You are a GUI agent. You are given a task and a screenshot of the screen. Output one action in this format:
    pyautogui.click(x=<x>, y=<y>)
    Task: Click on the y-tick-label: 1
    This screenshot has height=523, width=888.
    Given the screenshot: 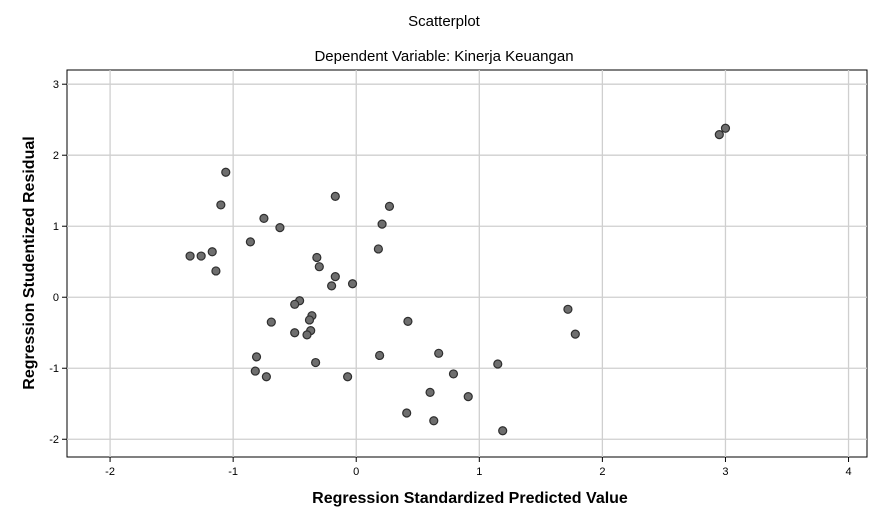 What is the action you would take?
    pyautogui.click(x=56, y=227)
    